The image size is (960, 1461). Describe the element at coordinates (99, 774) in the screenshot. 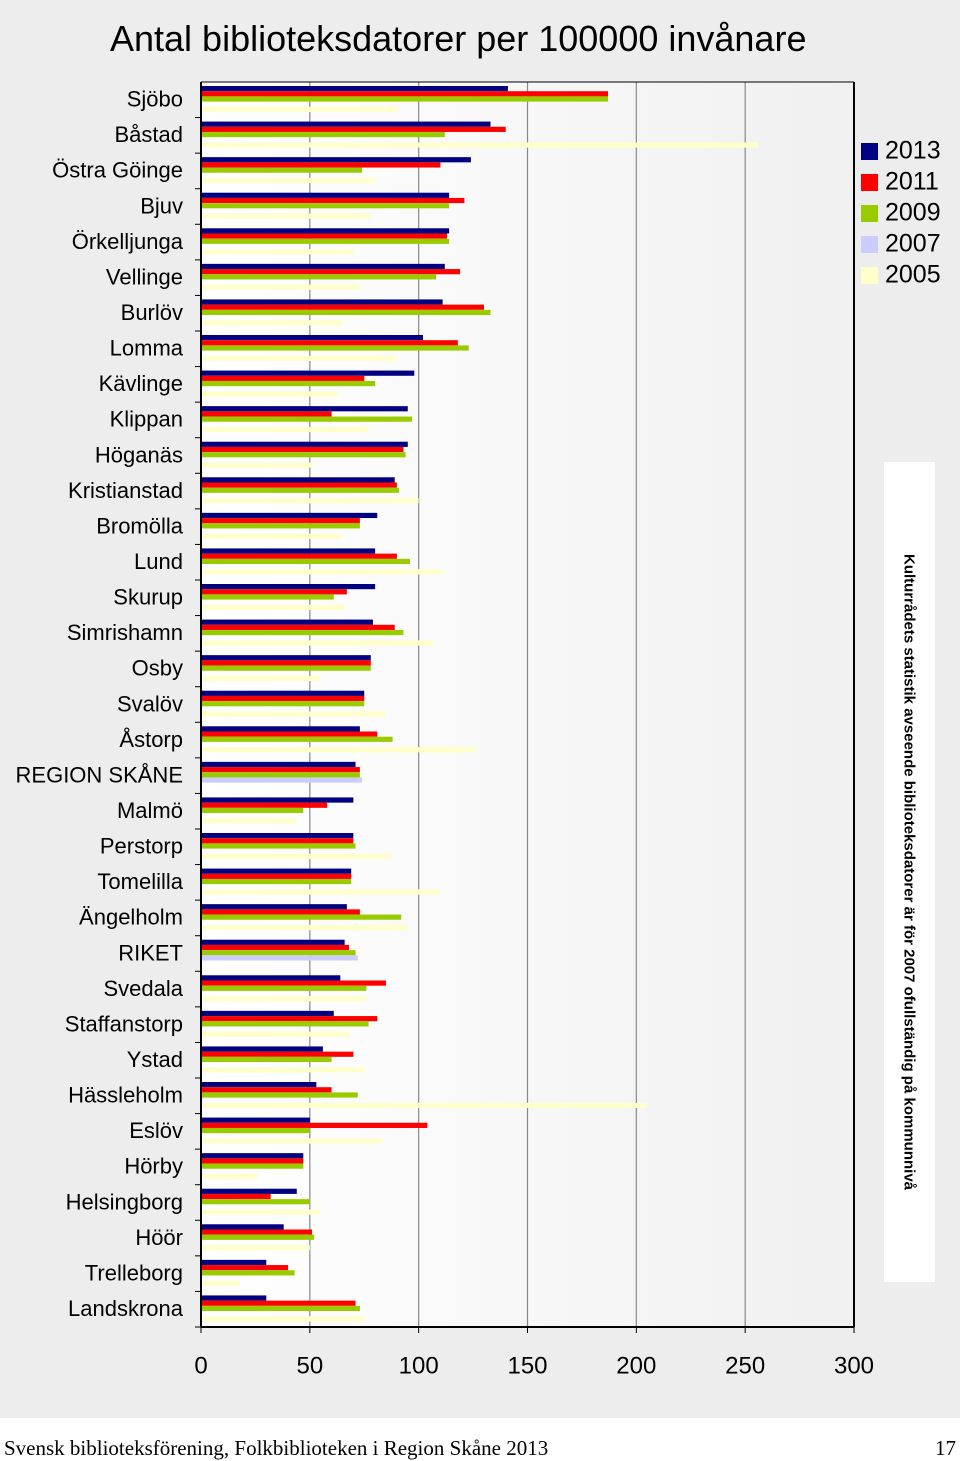

I see `category-label: REGION SKÅNE` at that location.